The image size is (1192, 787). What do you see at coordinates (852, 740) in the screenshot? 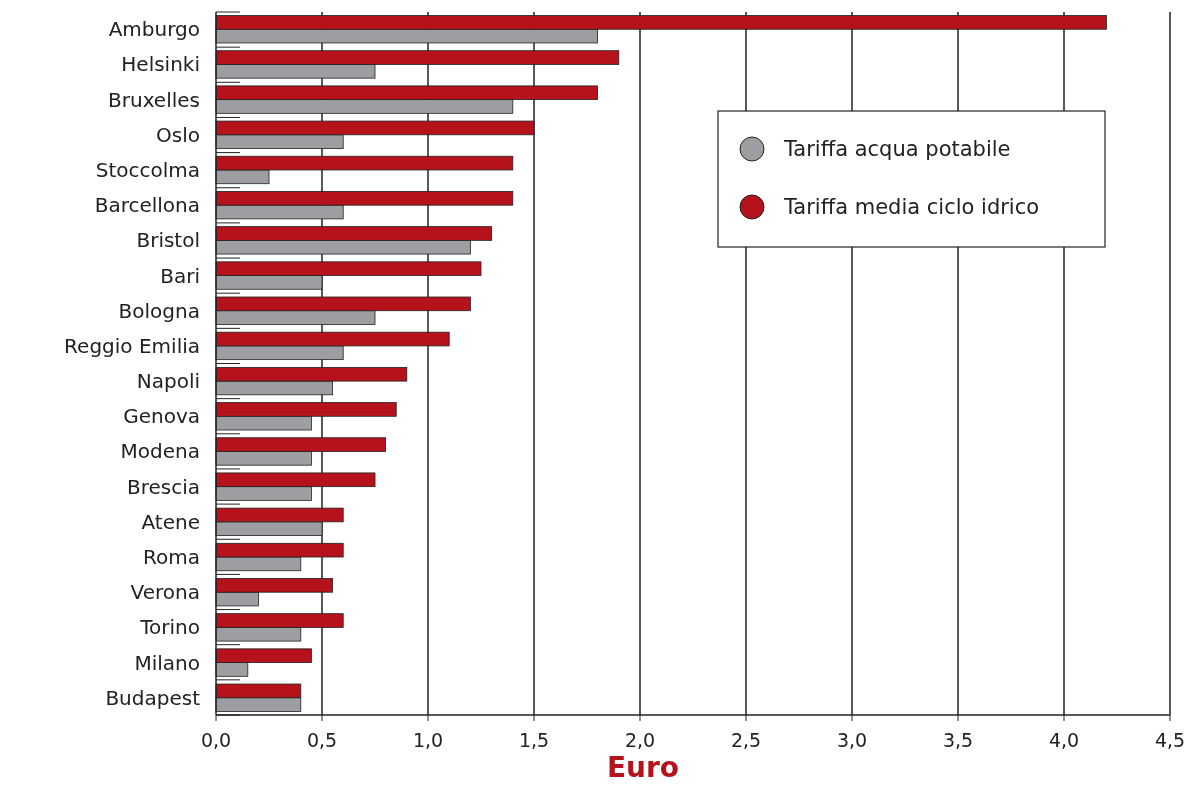
I see `x-tick-label: 3,0` at bounding box center [852, 740].